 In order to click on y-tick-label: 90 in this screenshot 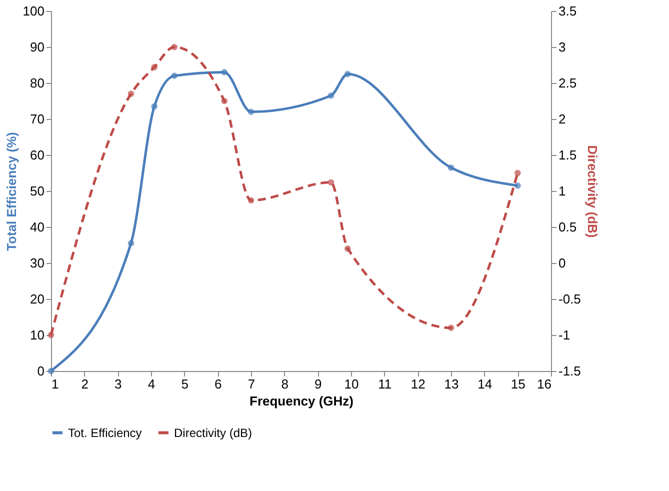, I will do `click(37, 47)`.